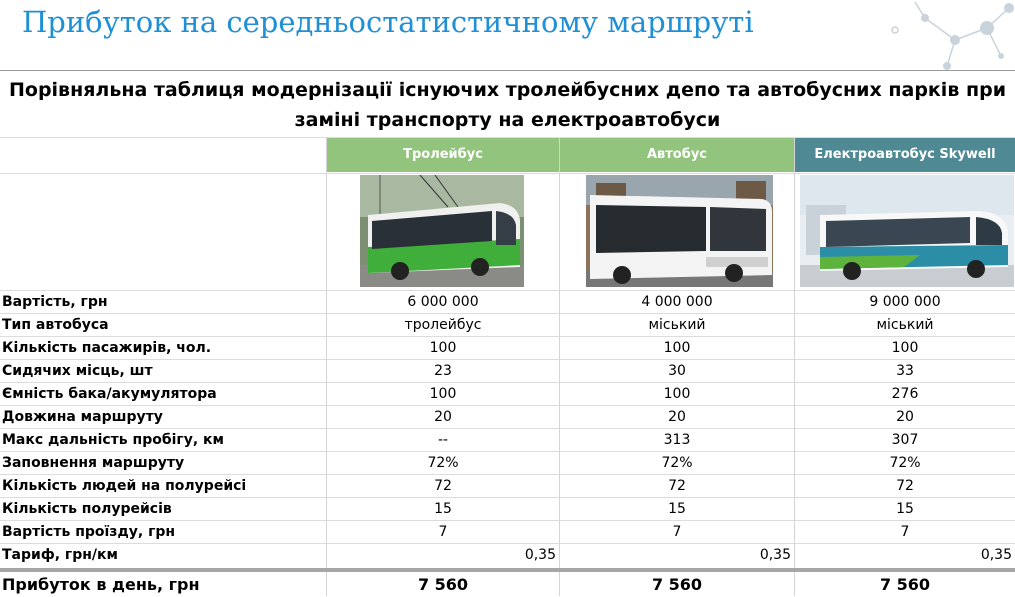  What do you see at coordinates (77, 371) in the screenshot?
I see `row-label: Сидячих місць, шт` at bounding box center [77, 371].